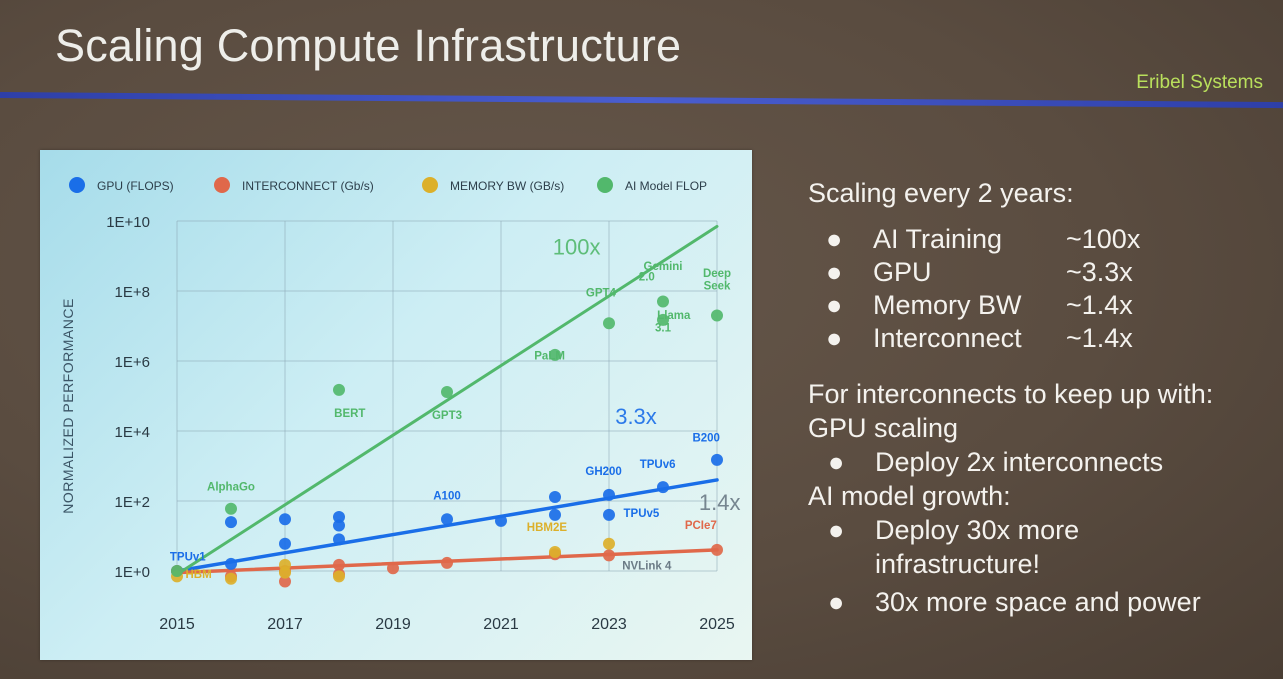 The image size is (1283, 679). What do you see at coordinates (601, 293) in the screenshot?
I see `point-label: GPT4` at bounding box center [601, 293].